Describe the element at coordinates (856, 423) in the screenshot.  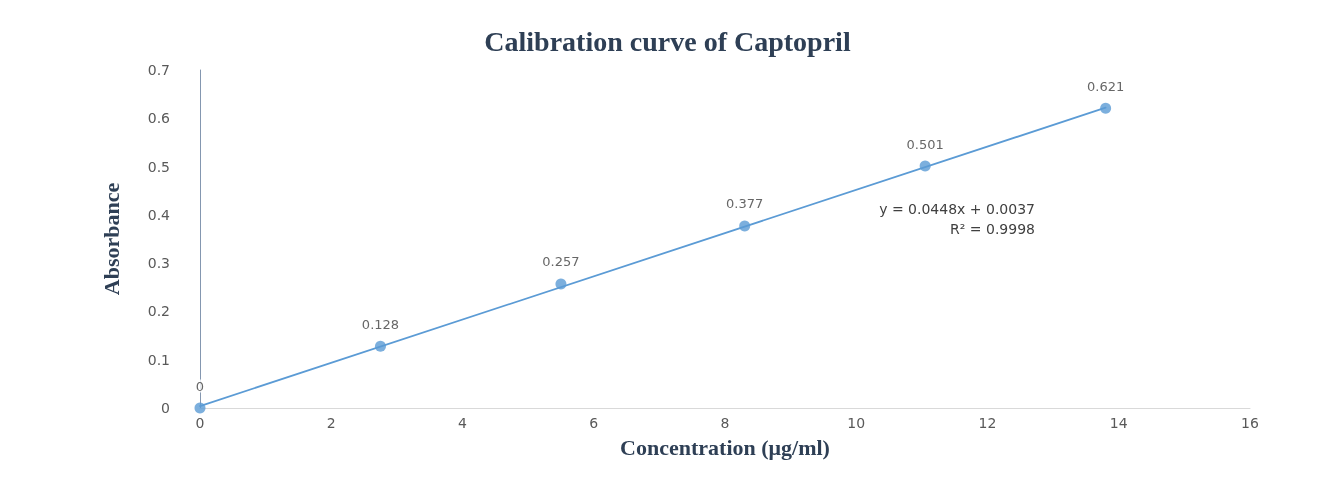
I see `x-tick-label: 10` at that location.